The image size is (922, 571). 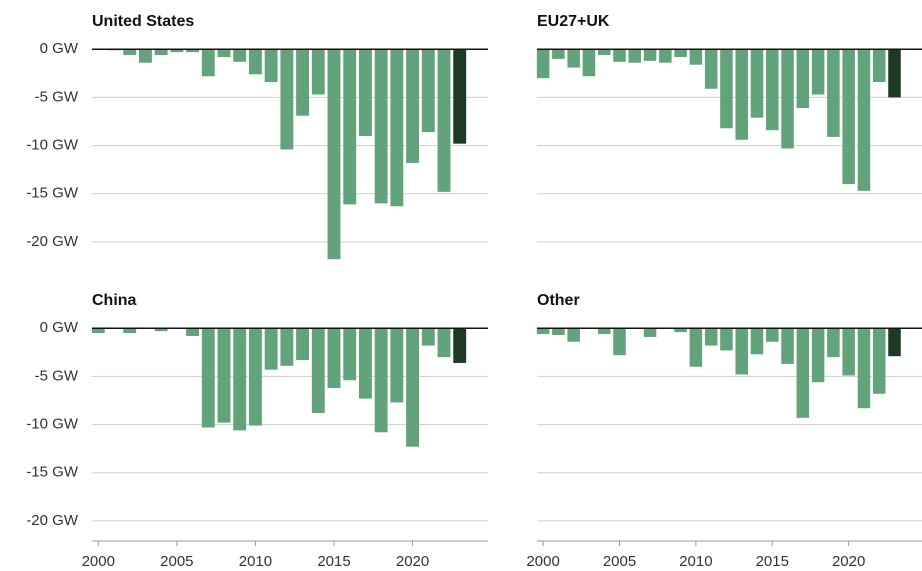 What do you see at coordinates (114, 300) in the screenshot?
I see `panel-title: China` at bounding box center [114, 300].